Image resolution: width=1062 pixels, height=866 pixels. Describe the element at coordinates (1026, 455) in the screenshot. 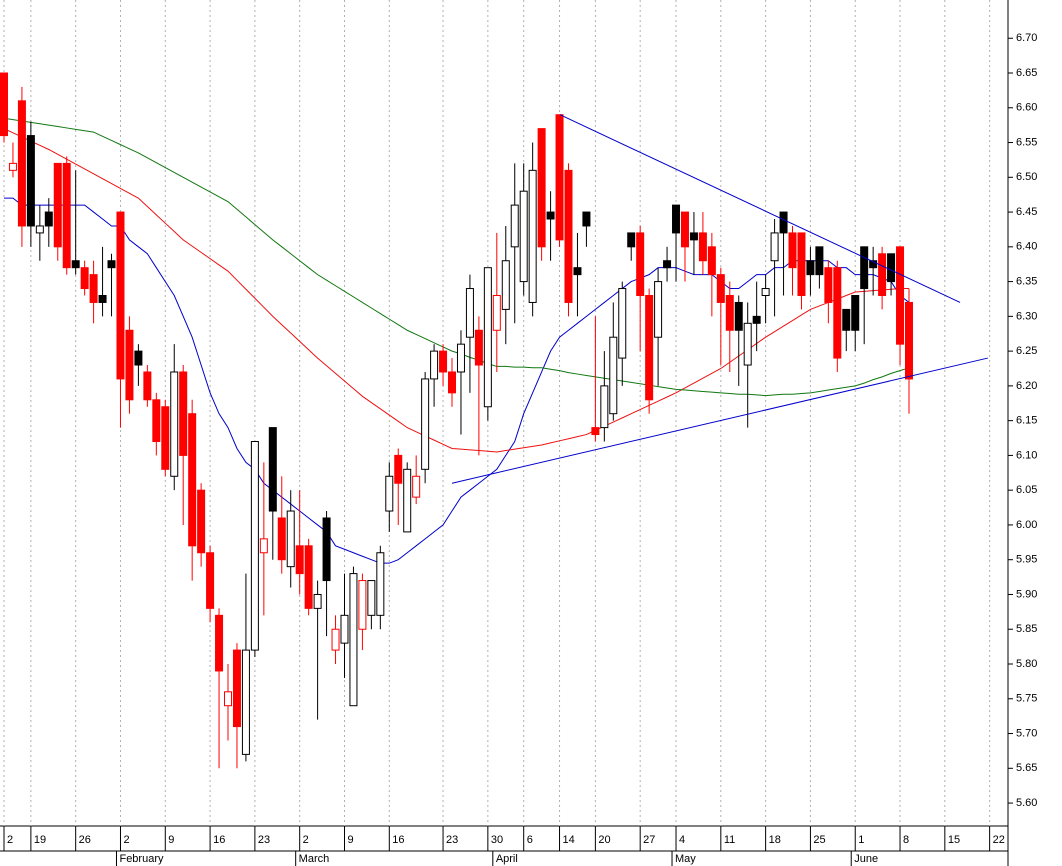

I see `y-tick-label: 6.10` at that location.